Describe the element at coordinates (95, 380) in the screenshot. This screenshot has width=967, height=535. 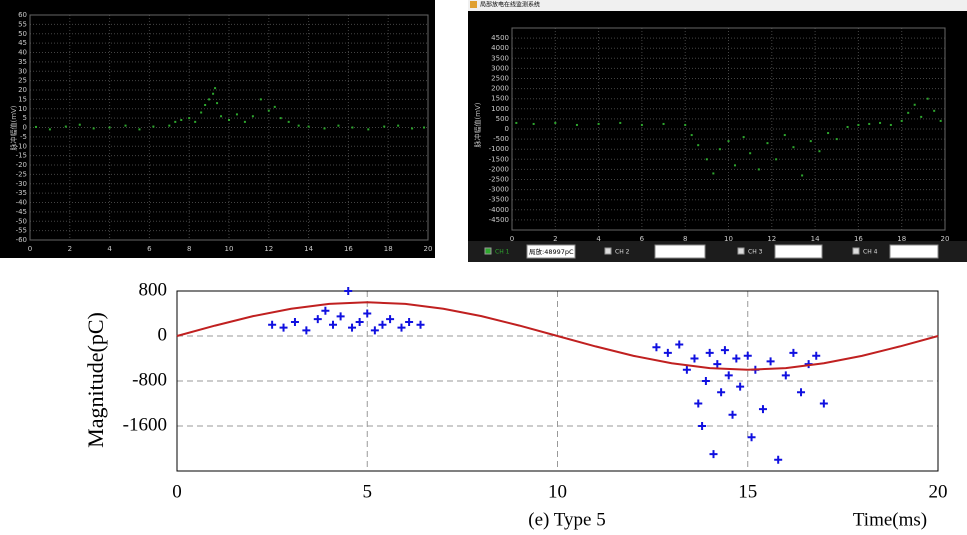
I see `y-label: Magnitude(pC)` at that location.